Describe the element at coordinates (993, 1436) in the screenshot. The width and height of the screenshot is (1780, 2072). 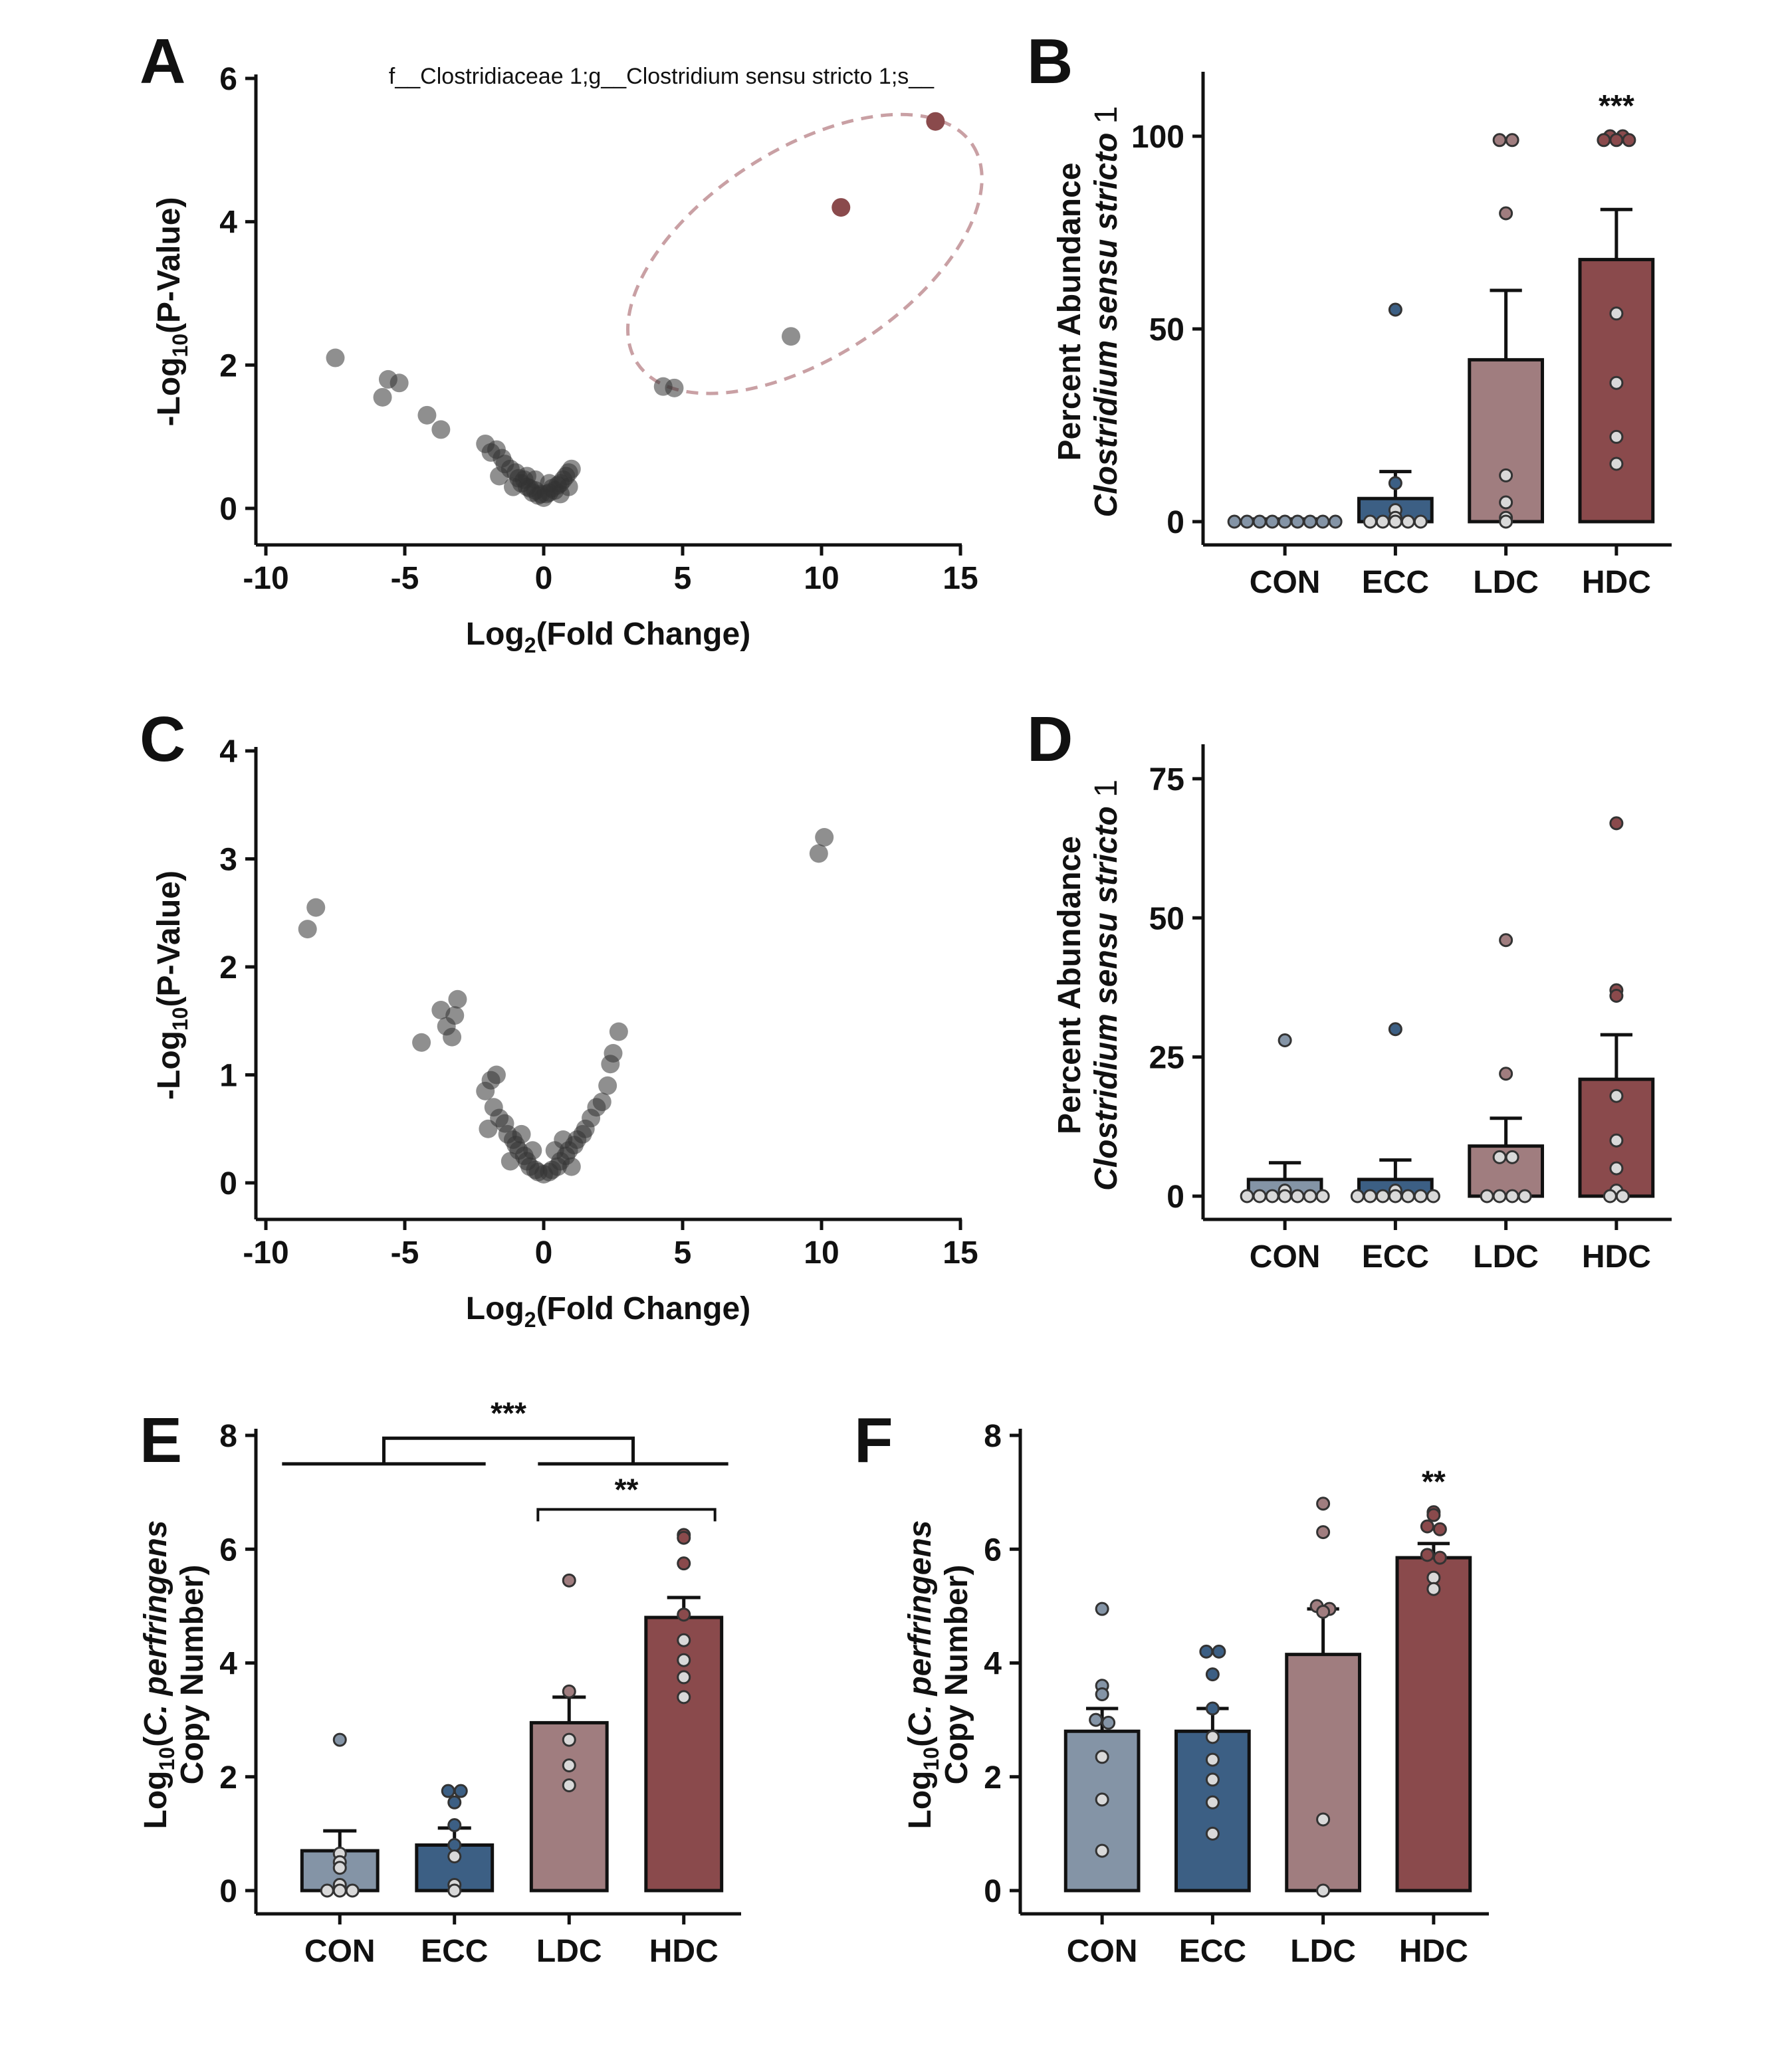
I see `y-tick-label: 8` at that location.